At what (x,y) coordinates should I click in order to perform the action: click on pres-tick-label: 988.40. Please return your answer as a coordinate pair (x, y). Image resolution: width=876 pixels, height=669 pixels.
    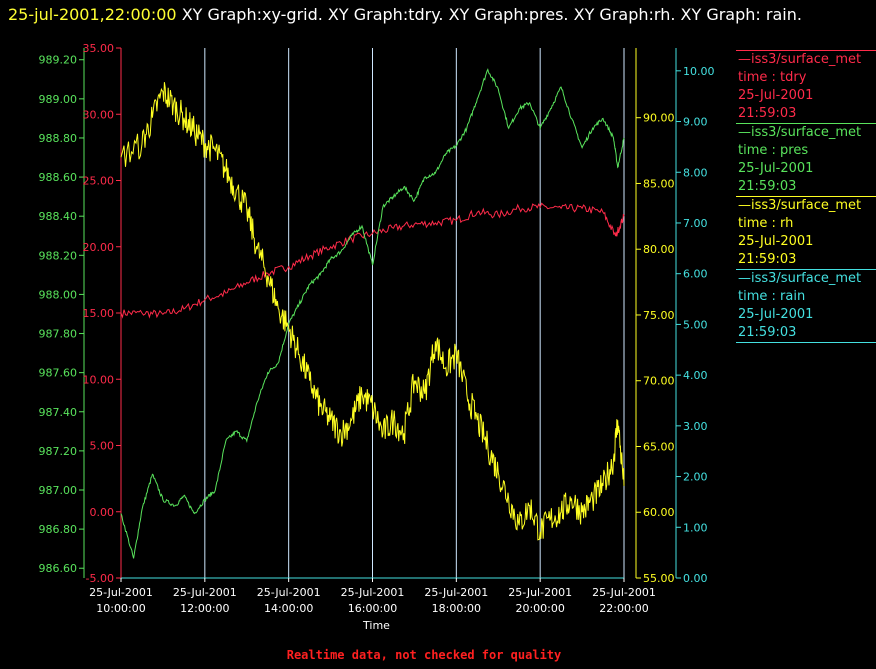
    Looking at the image, I should click on (58, 216).